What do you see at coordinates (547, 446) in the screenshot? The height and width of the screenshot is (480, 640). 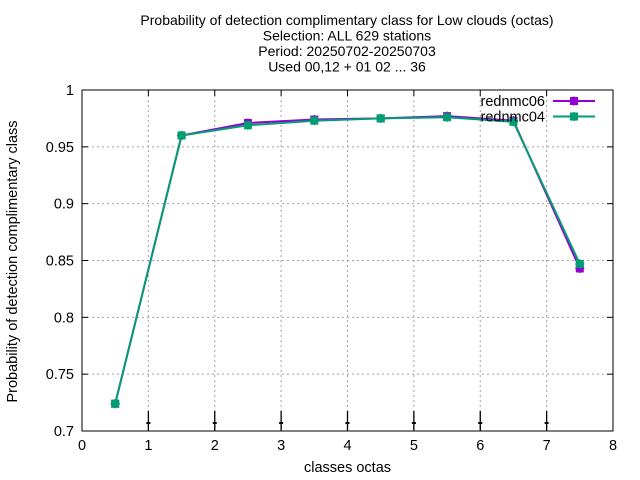 I see `x-tick-label: 7` at bounding box center [547, 446].